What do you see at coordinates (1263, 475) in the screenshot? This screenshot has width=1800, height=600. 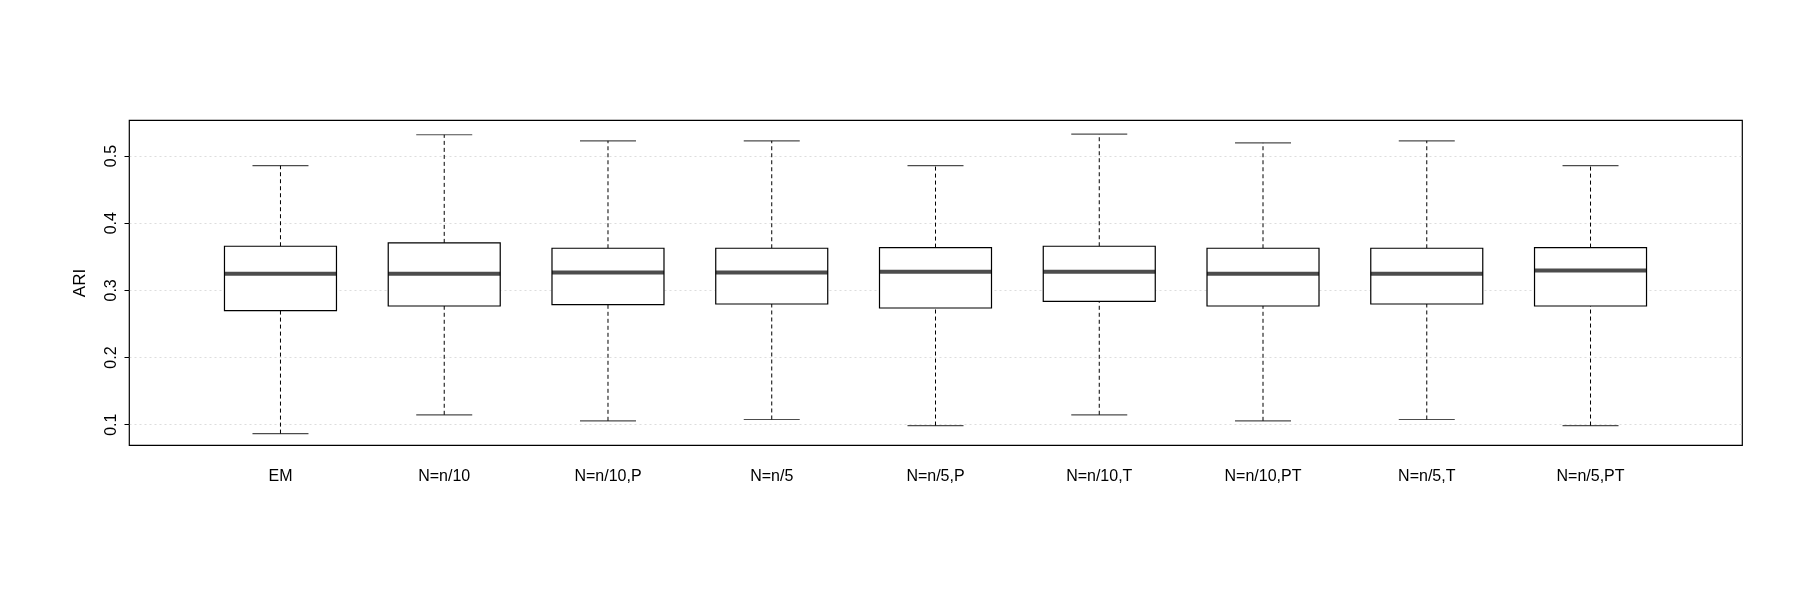 I see `x-tick-label: N=n/10,PT` at bounding box center [1263, 475].